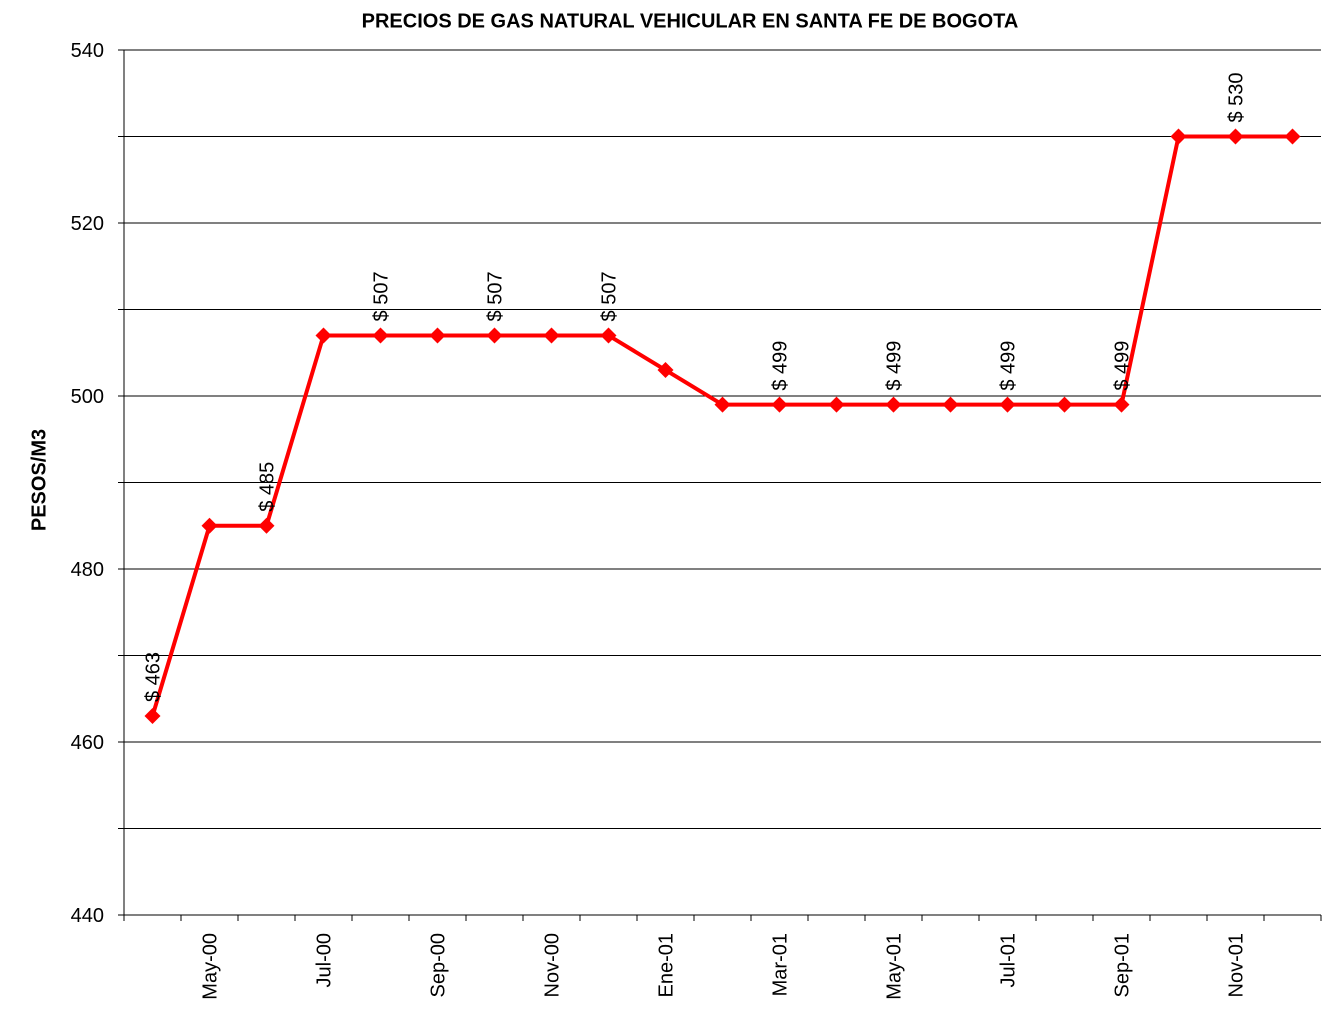 The width and height of the screenshot is (1323, 1023). I want to click on data-label: $ 530, so click(1237, 97).